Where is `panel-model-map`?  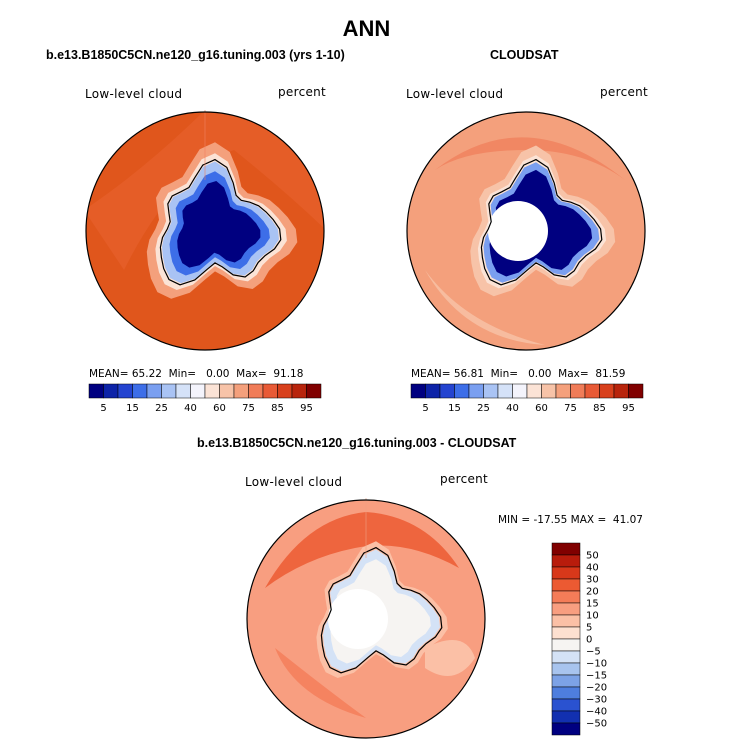 panel-model-map is located at coordinates (205, 230).